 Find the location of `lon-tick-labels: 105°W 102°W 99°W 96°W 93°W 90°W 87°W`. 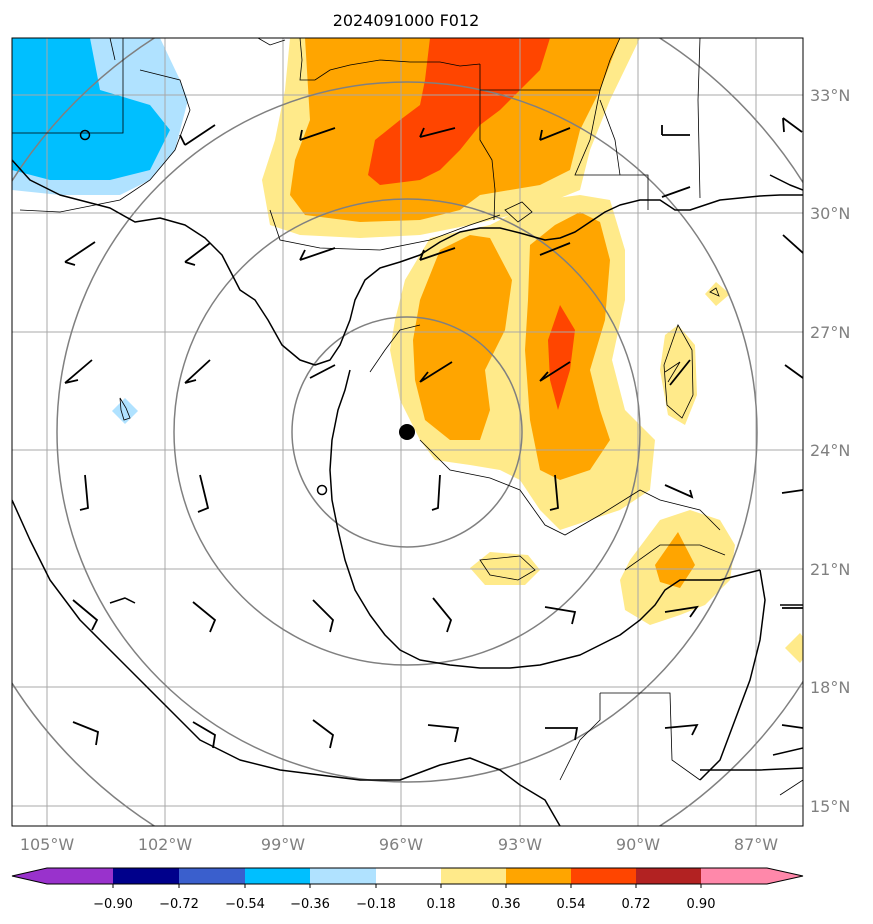

lon-tick-labels: 105°W 102°W 99°W 96°W 93°W 90°W 87°W is located at coordinates (399, 844).